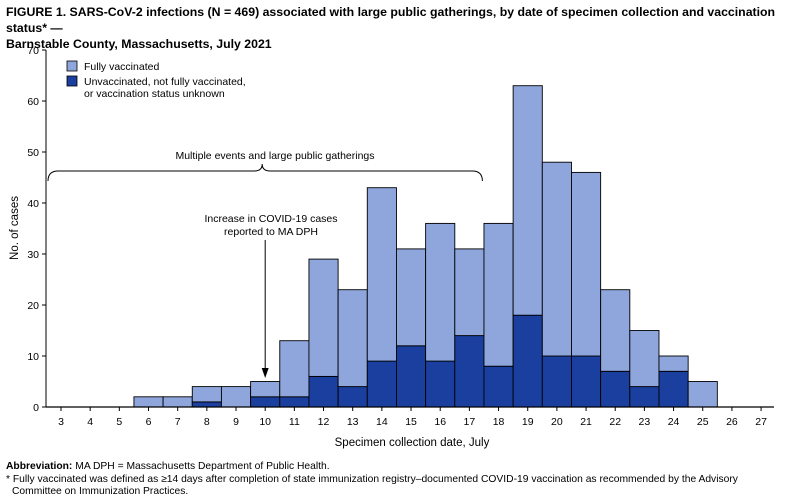 Image resolution: width=793 pixels, height=503 pixels. Describe the element at coordinates (165, 82) in the screenshot. I see `legend-label-unvaccinated-line-1: Unvaccinated, not fully vaccinated,` at that location.